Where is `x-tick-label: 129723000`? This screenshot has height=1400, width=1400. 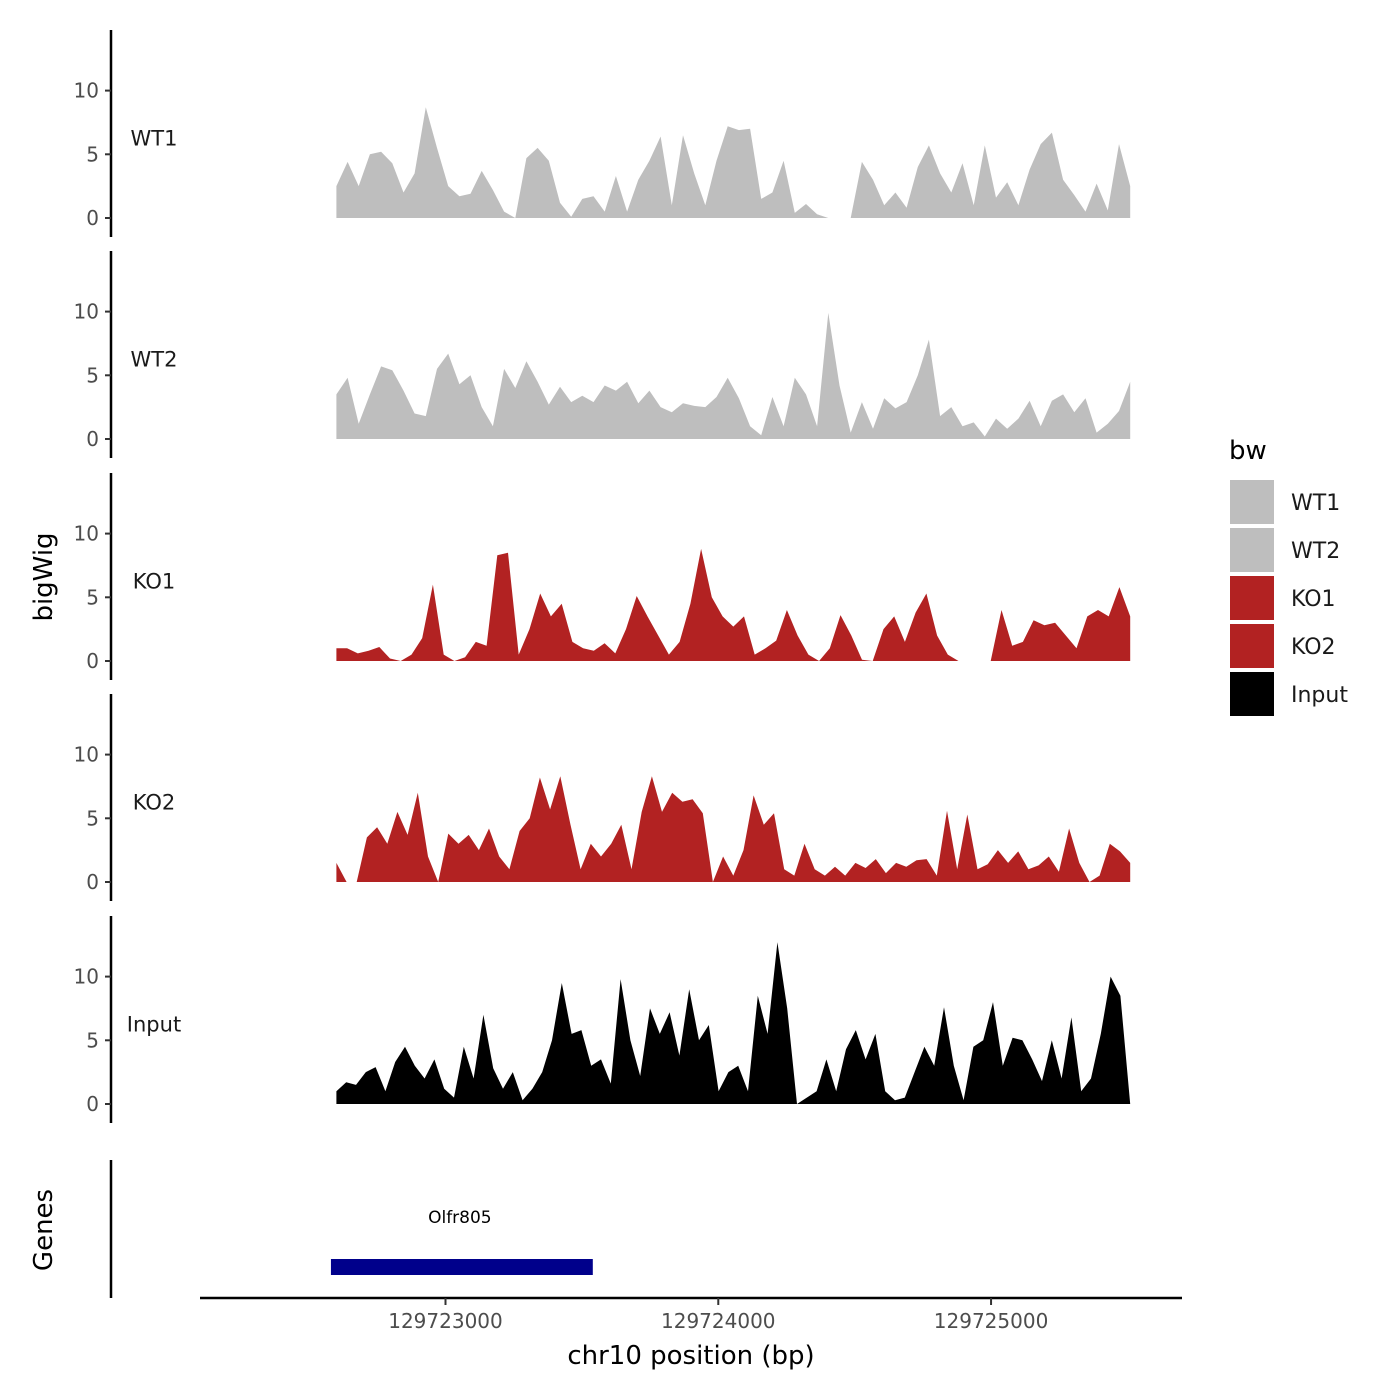
x-tick-label: 129723000 is located at coordinates (445, 1321).